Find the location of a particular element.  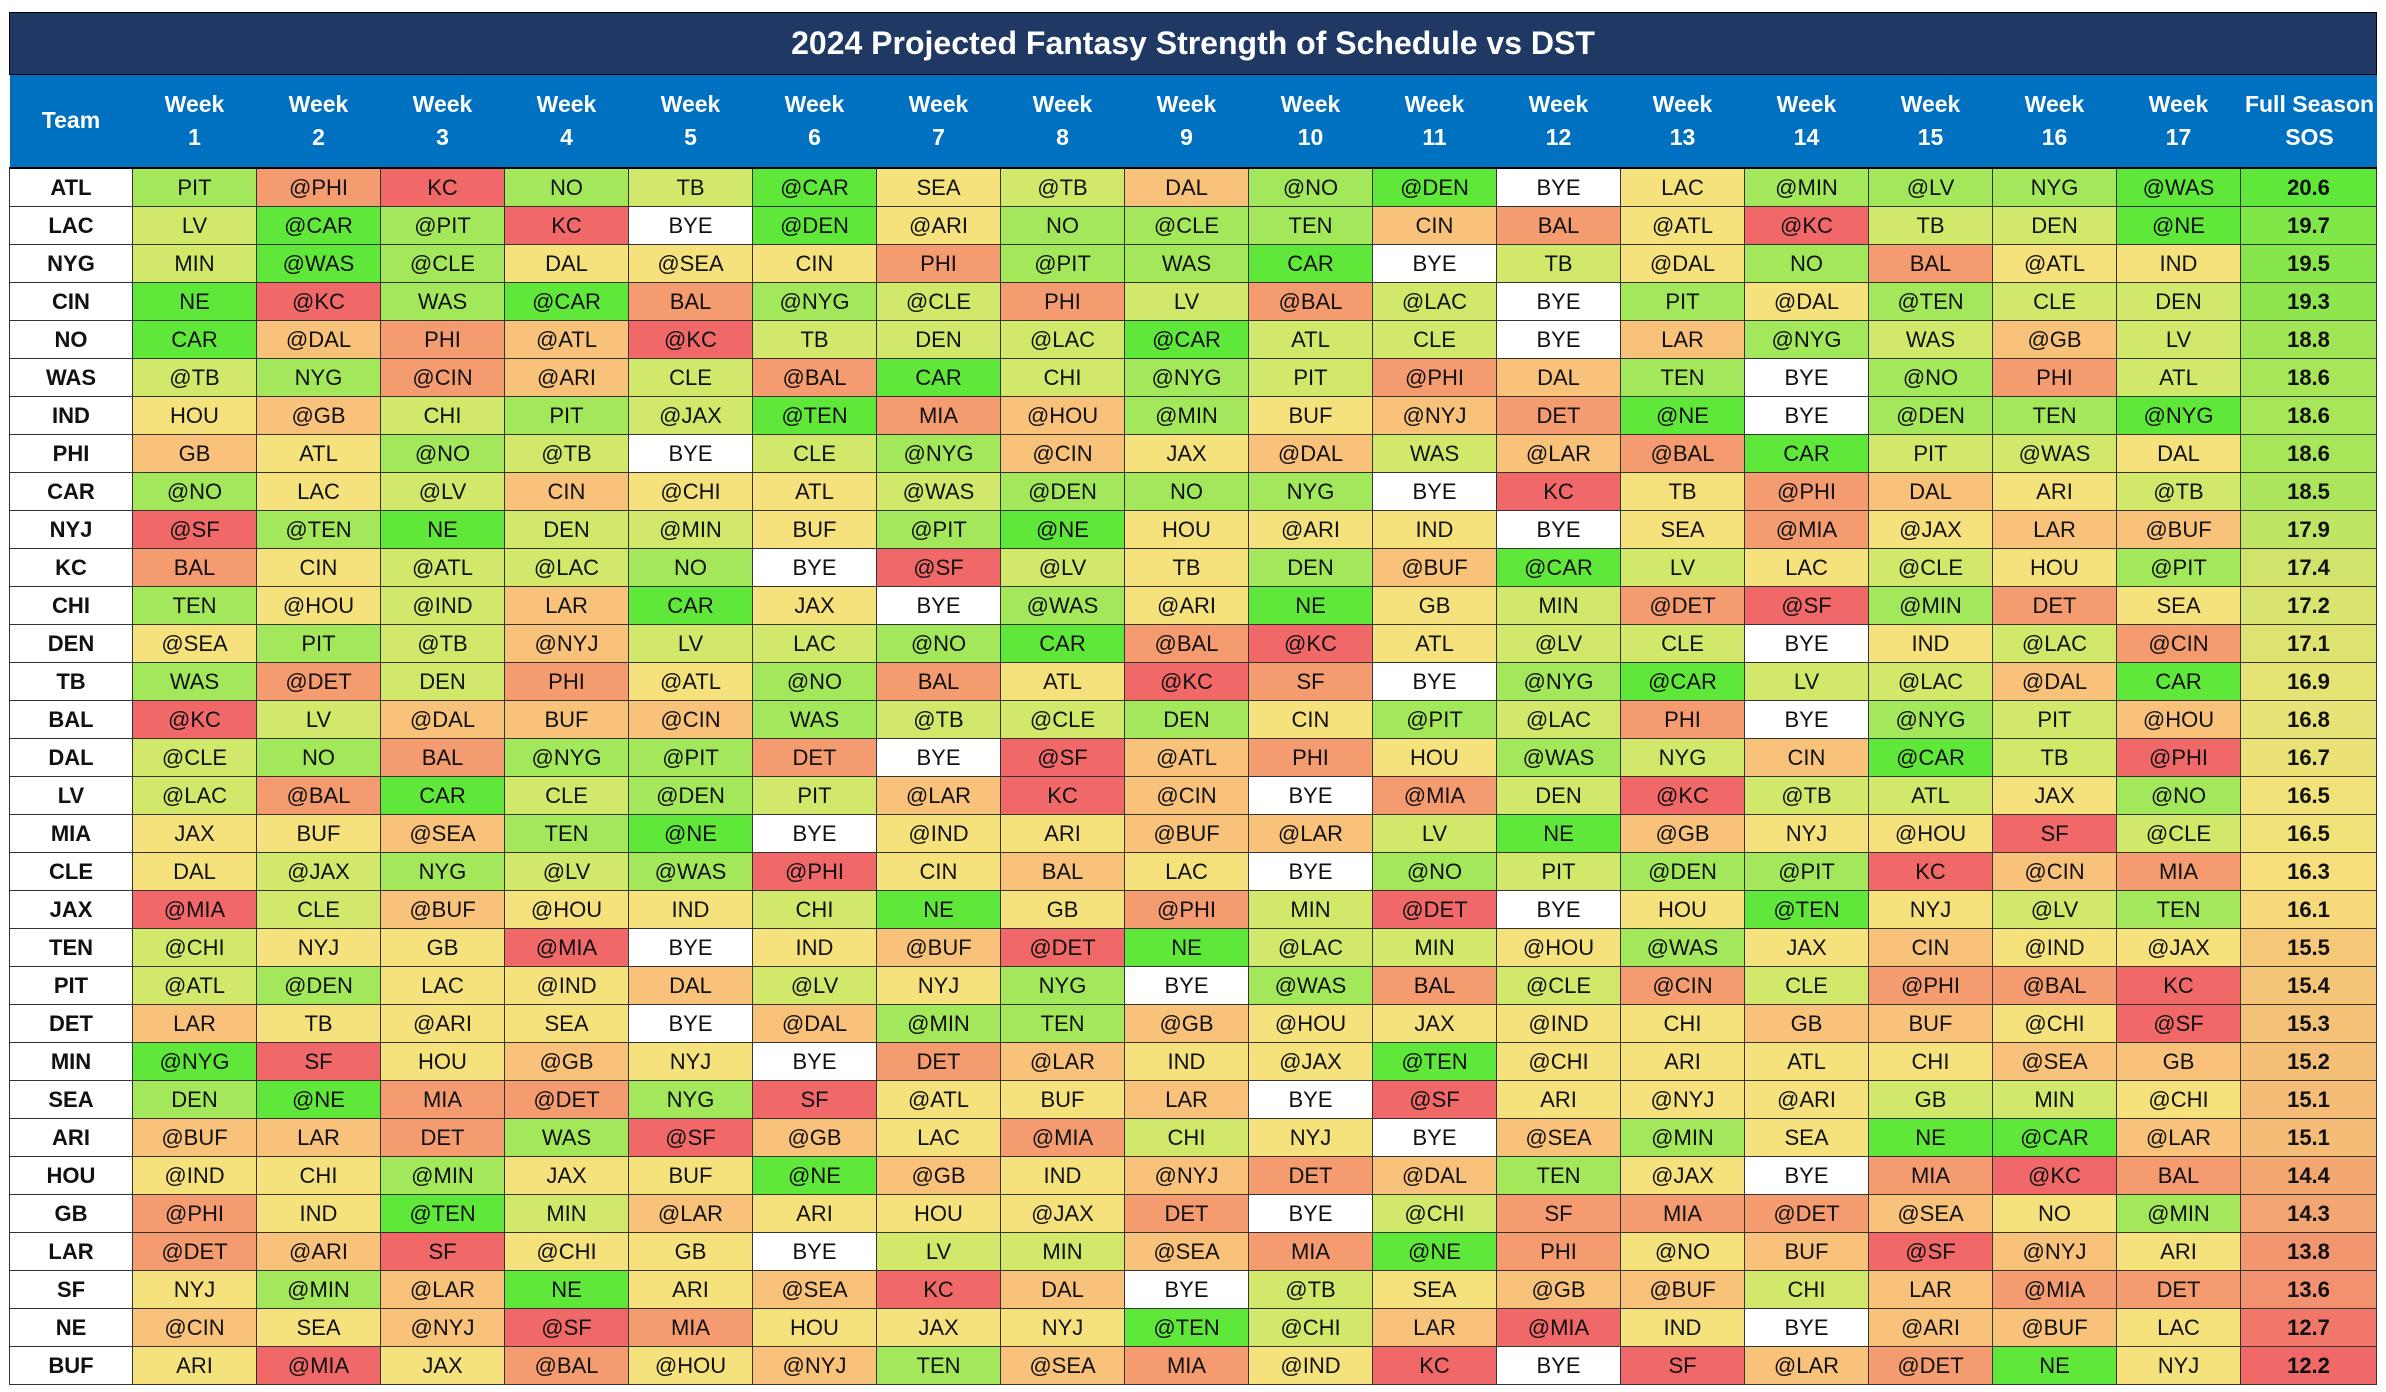

matchup-cell: PIT is located at coordinates (566, 415).